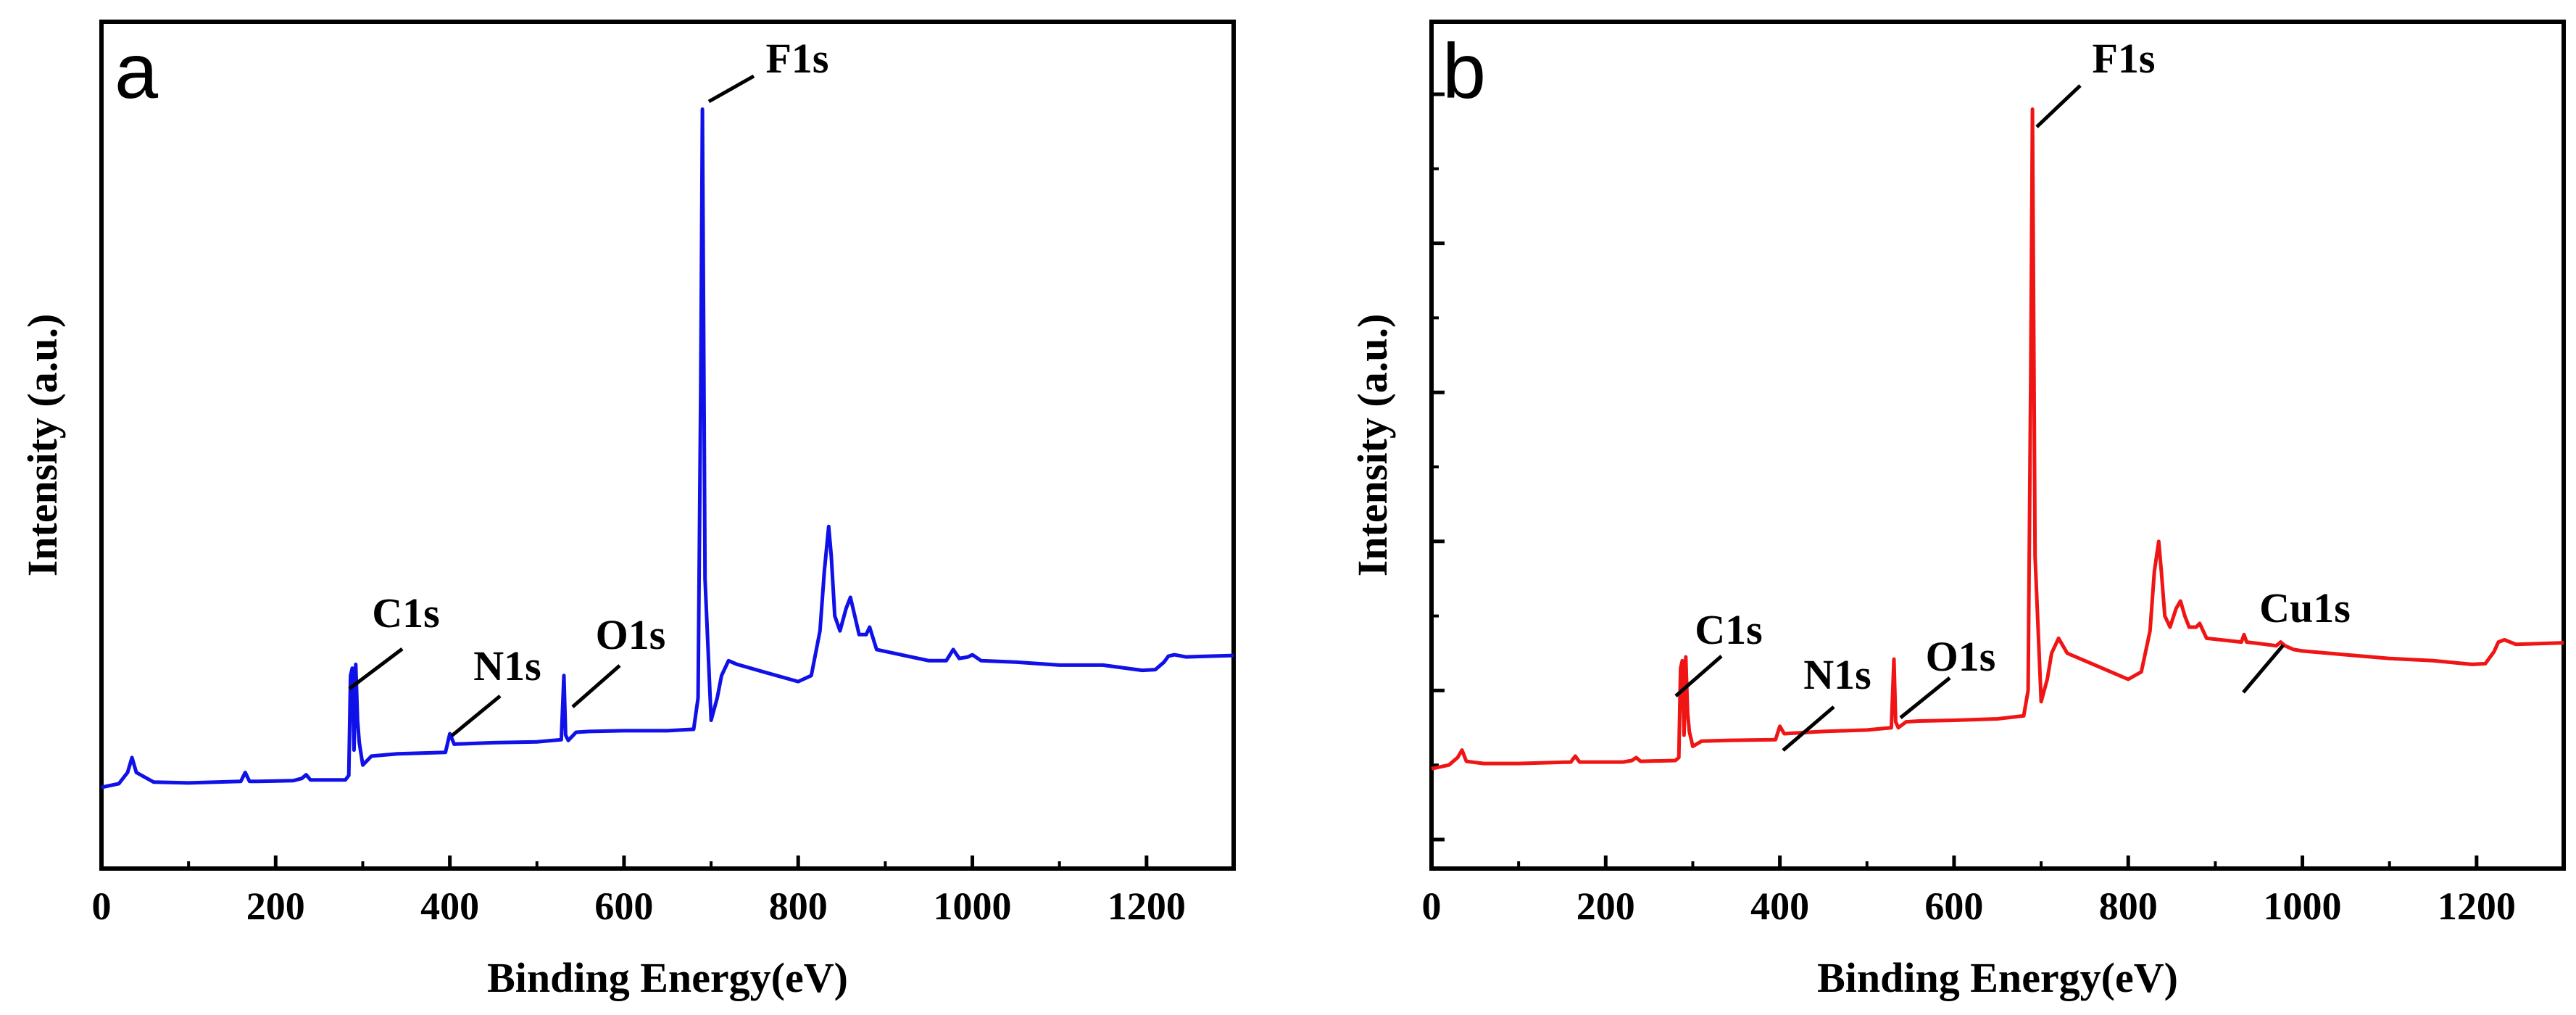 This screenshot has height=1015, width=2576. I want to click on x-axis-ticks-b, so click(1954, 863).